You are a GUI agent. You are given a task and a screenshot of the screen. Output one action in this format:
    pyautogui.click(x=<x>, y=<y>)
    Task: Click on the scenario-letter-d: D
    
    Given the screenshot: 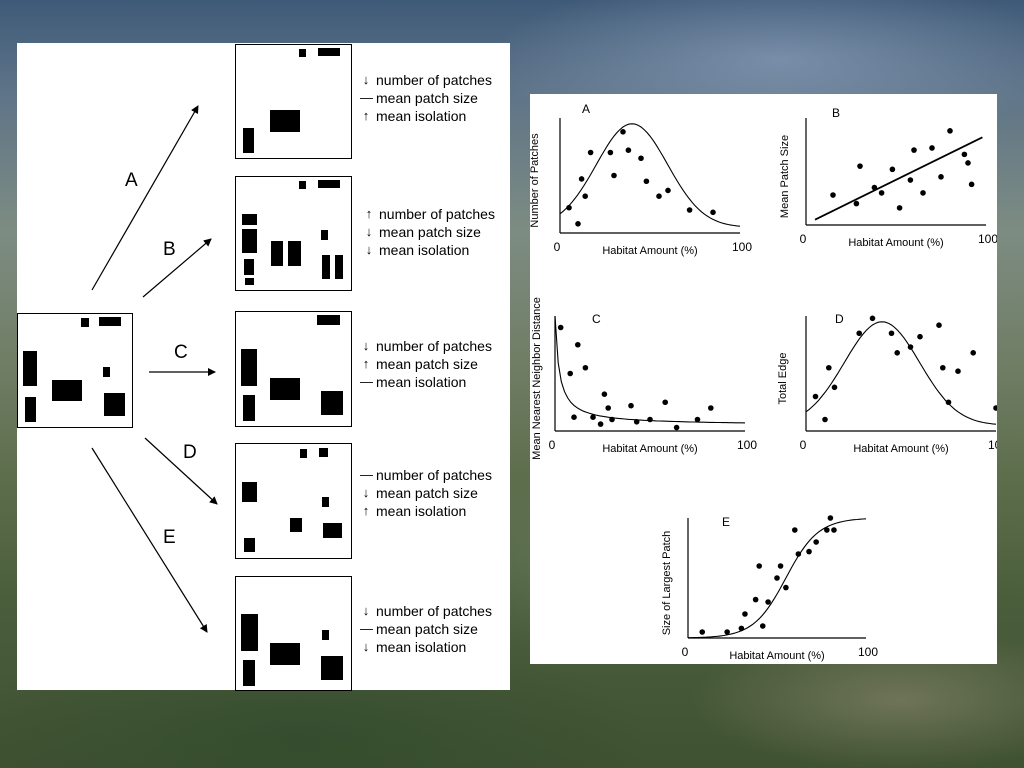 What is the action you would take?
    pyautogui.click(x=190, y=452)
    